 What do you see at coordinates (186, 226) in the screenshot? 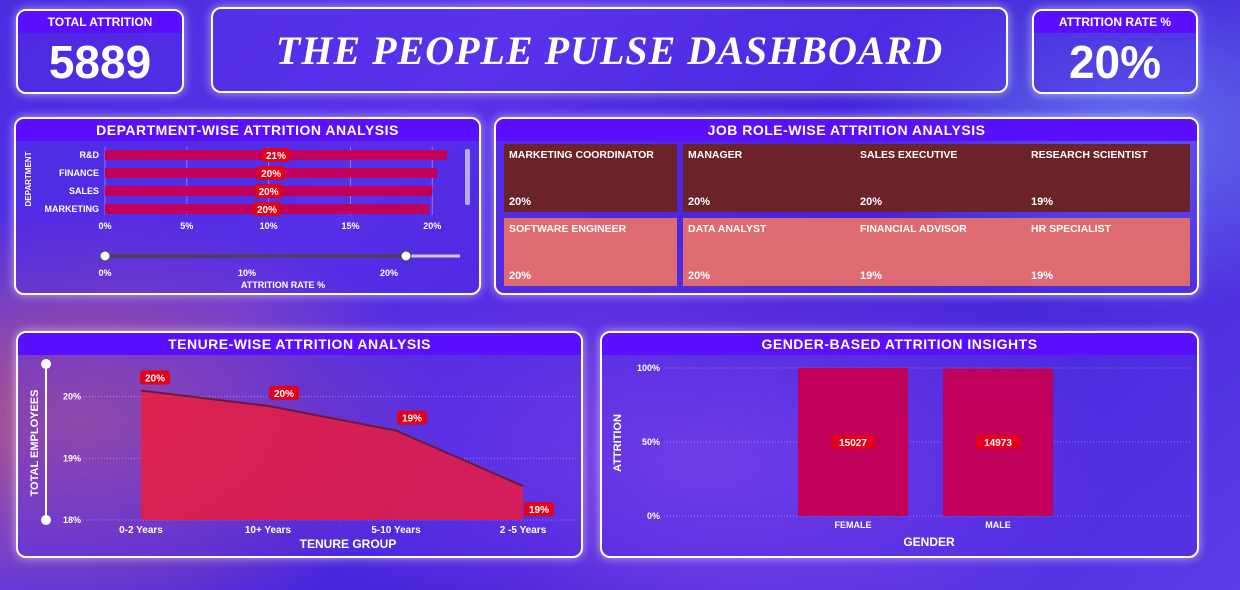
I see `department-x-tick: 5%` at bounding box center [186, 226].